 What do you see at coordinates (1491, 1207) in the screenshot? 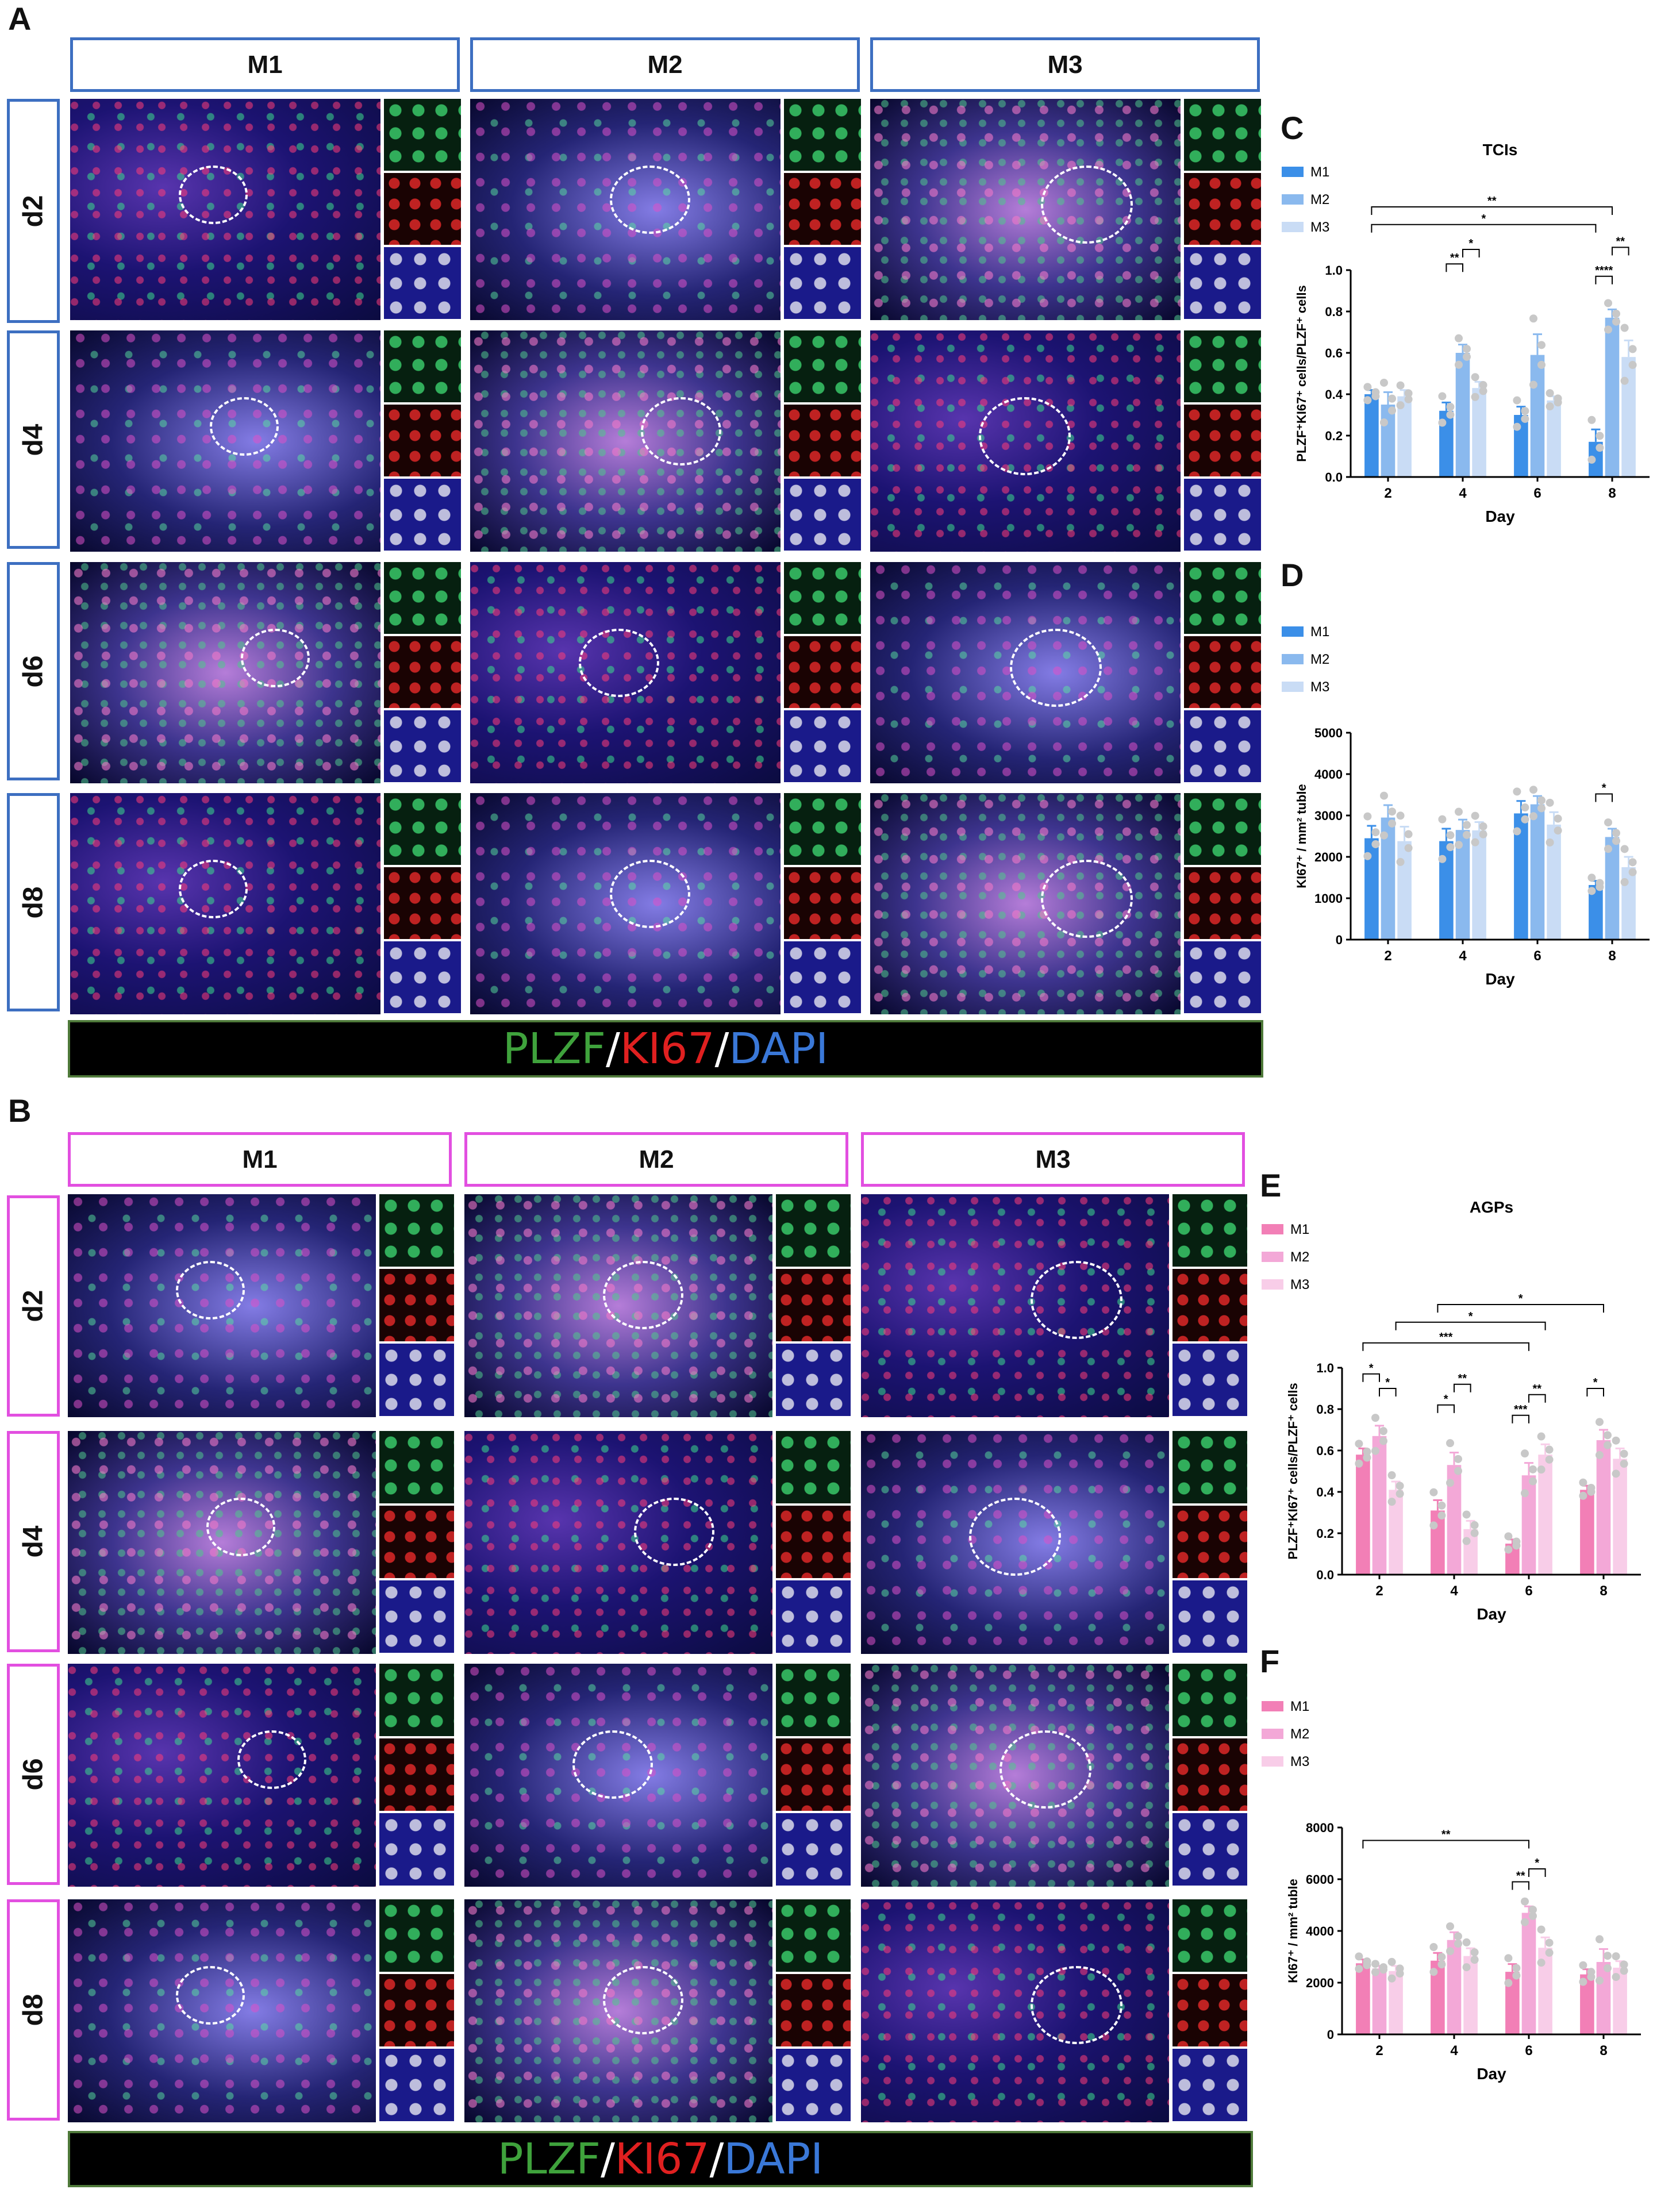
I see `chart-title: AGPs` at bounding box center [1491, 1207].